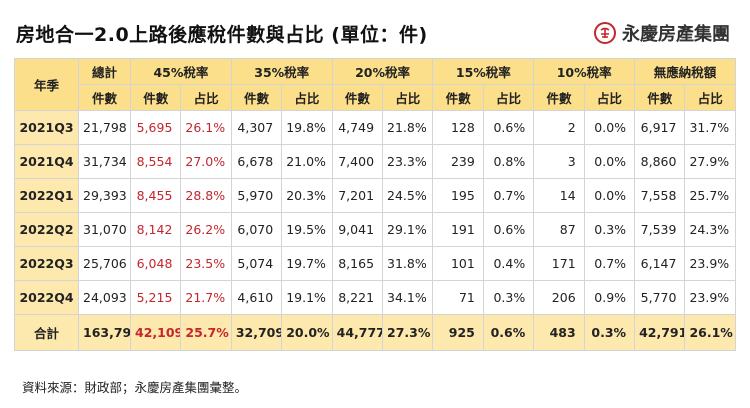  What do you see at coordinates (660, 127) in the screenshot?
I see `count-cell: 6,917` at bounding box center [660, 127].